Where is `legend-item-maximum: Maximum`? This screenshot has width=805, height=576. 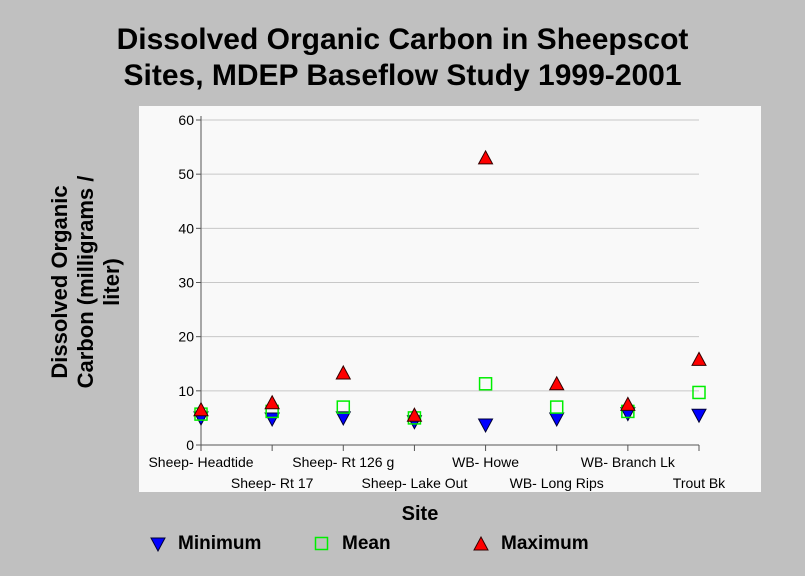
legend-item-maximum: Maximum is located at coordinates (531, 544).